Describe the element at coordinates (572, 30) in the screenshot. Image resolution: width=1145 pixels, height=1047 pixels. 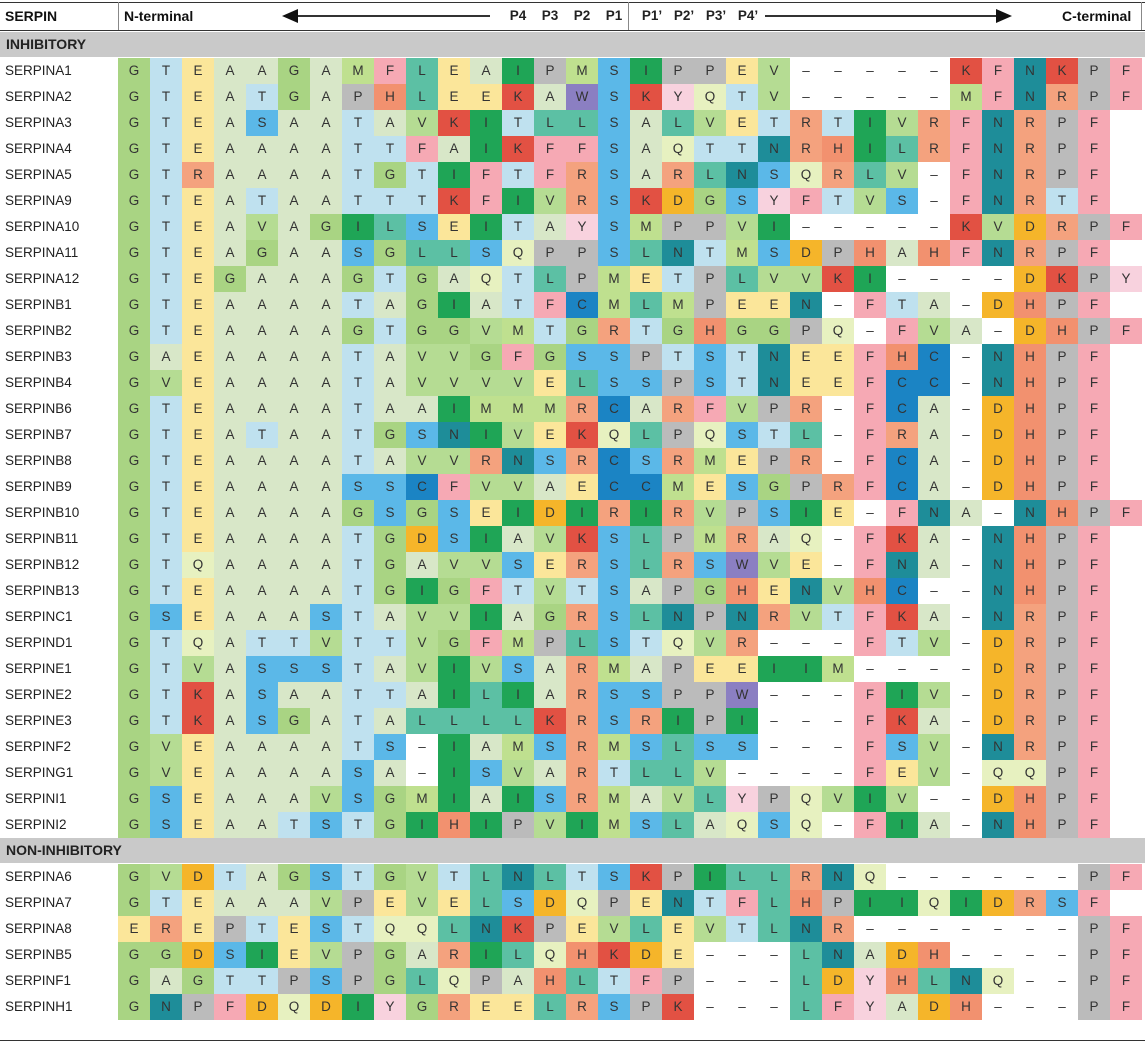
I see `header-border` at that location.